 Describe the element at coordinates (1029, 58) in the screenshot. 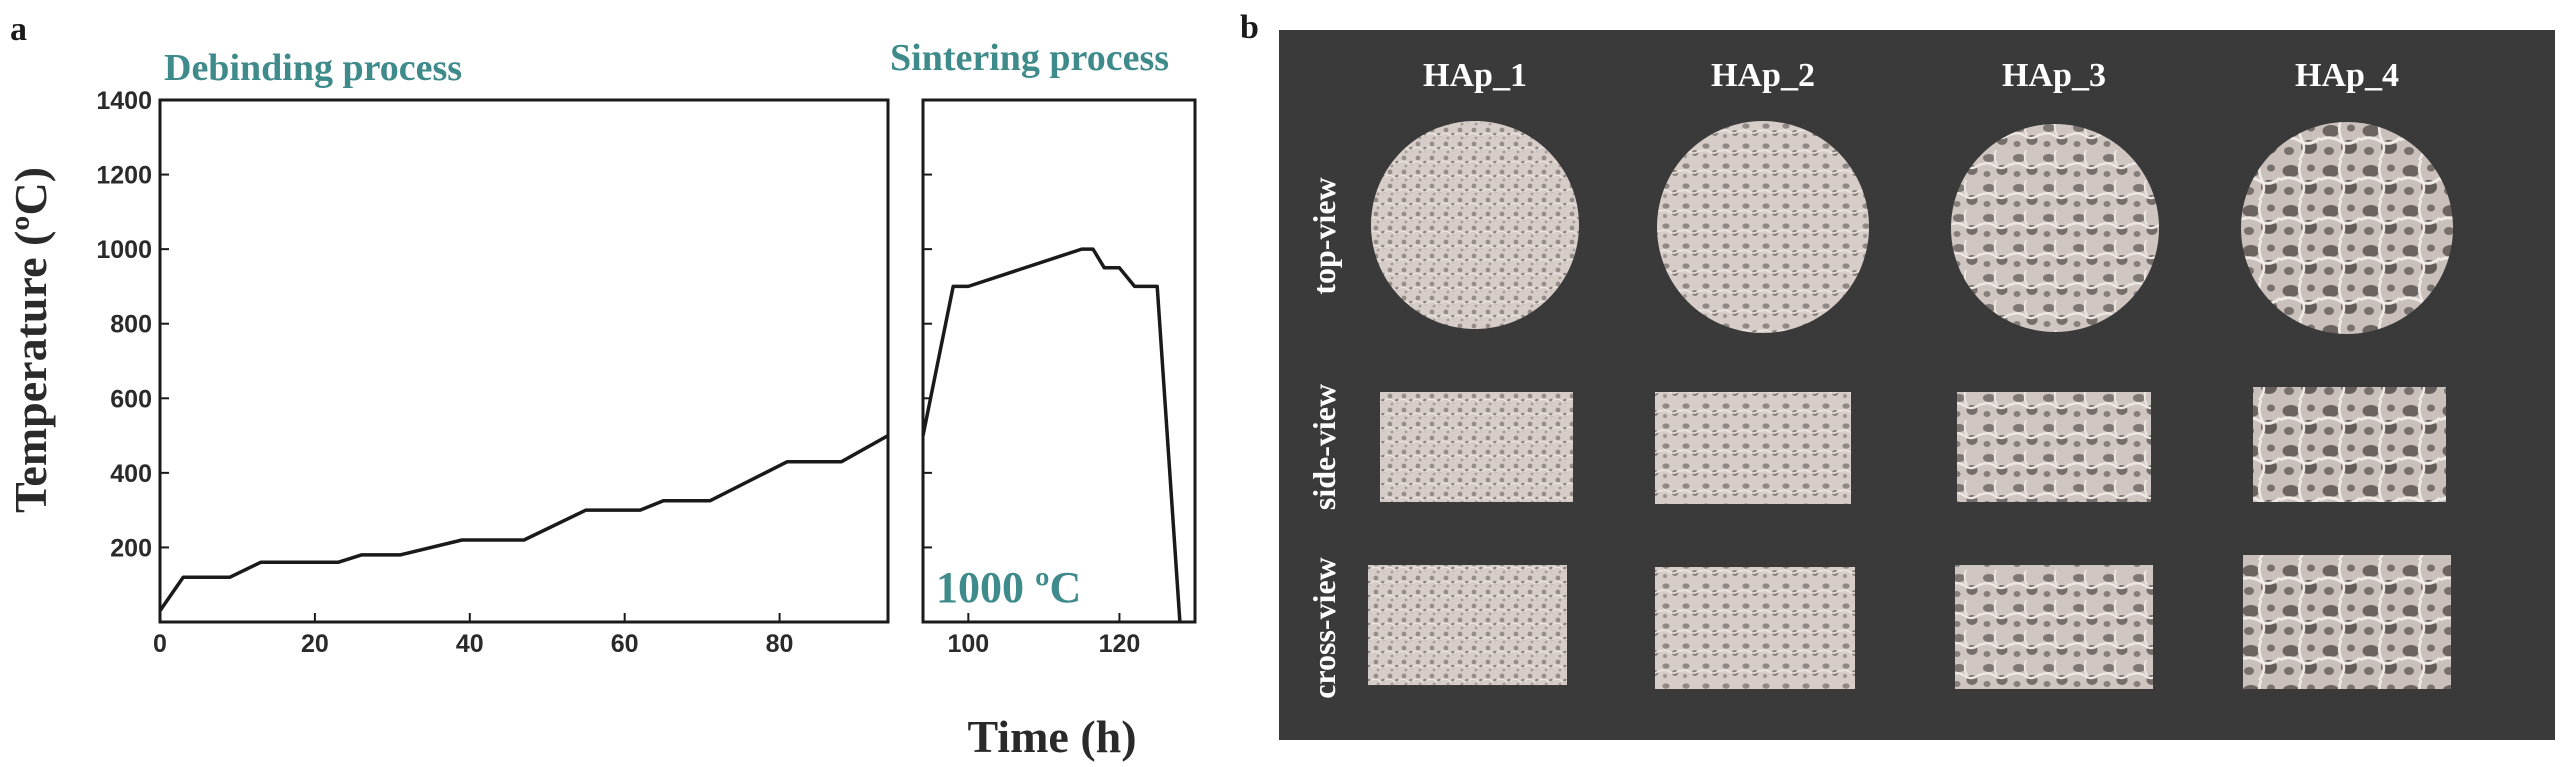

I see `sintering-title: Sintering process` at that location.